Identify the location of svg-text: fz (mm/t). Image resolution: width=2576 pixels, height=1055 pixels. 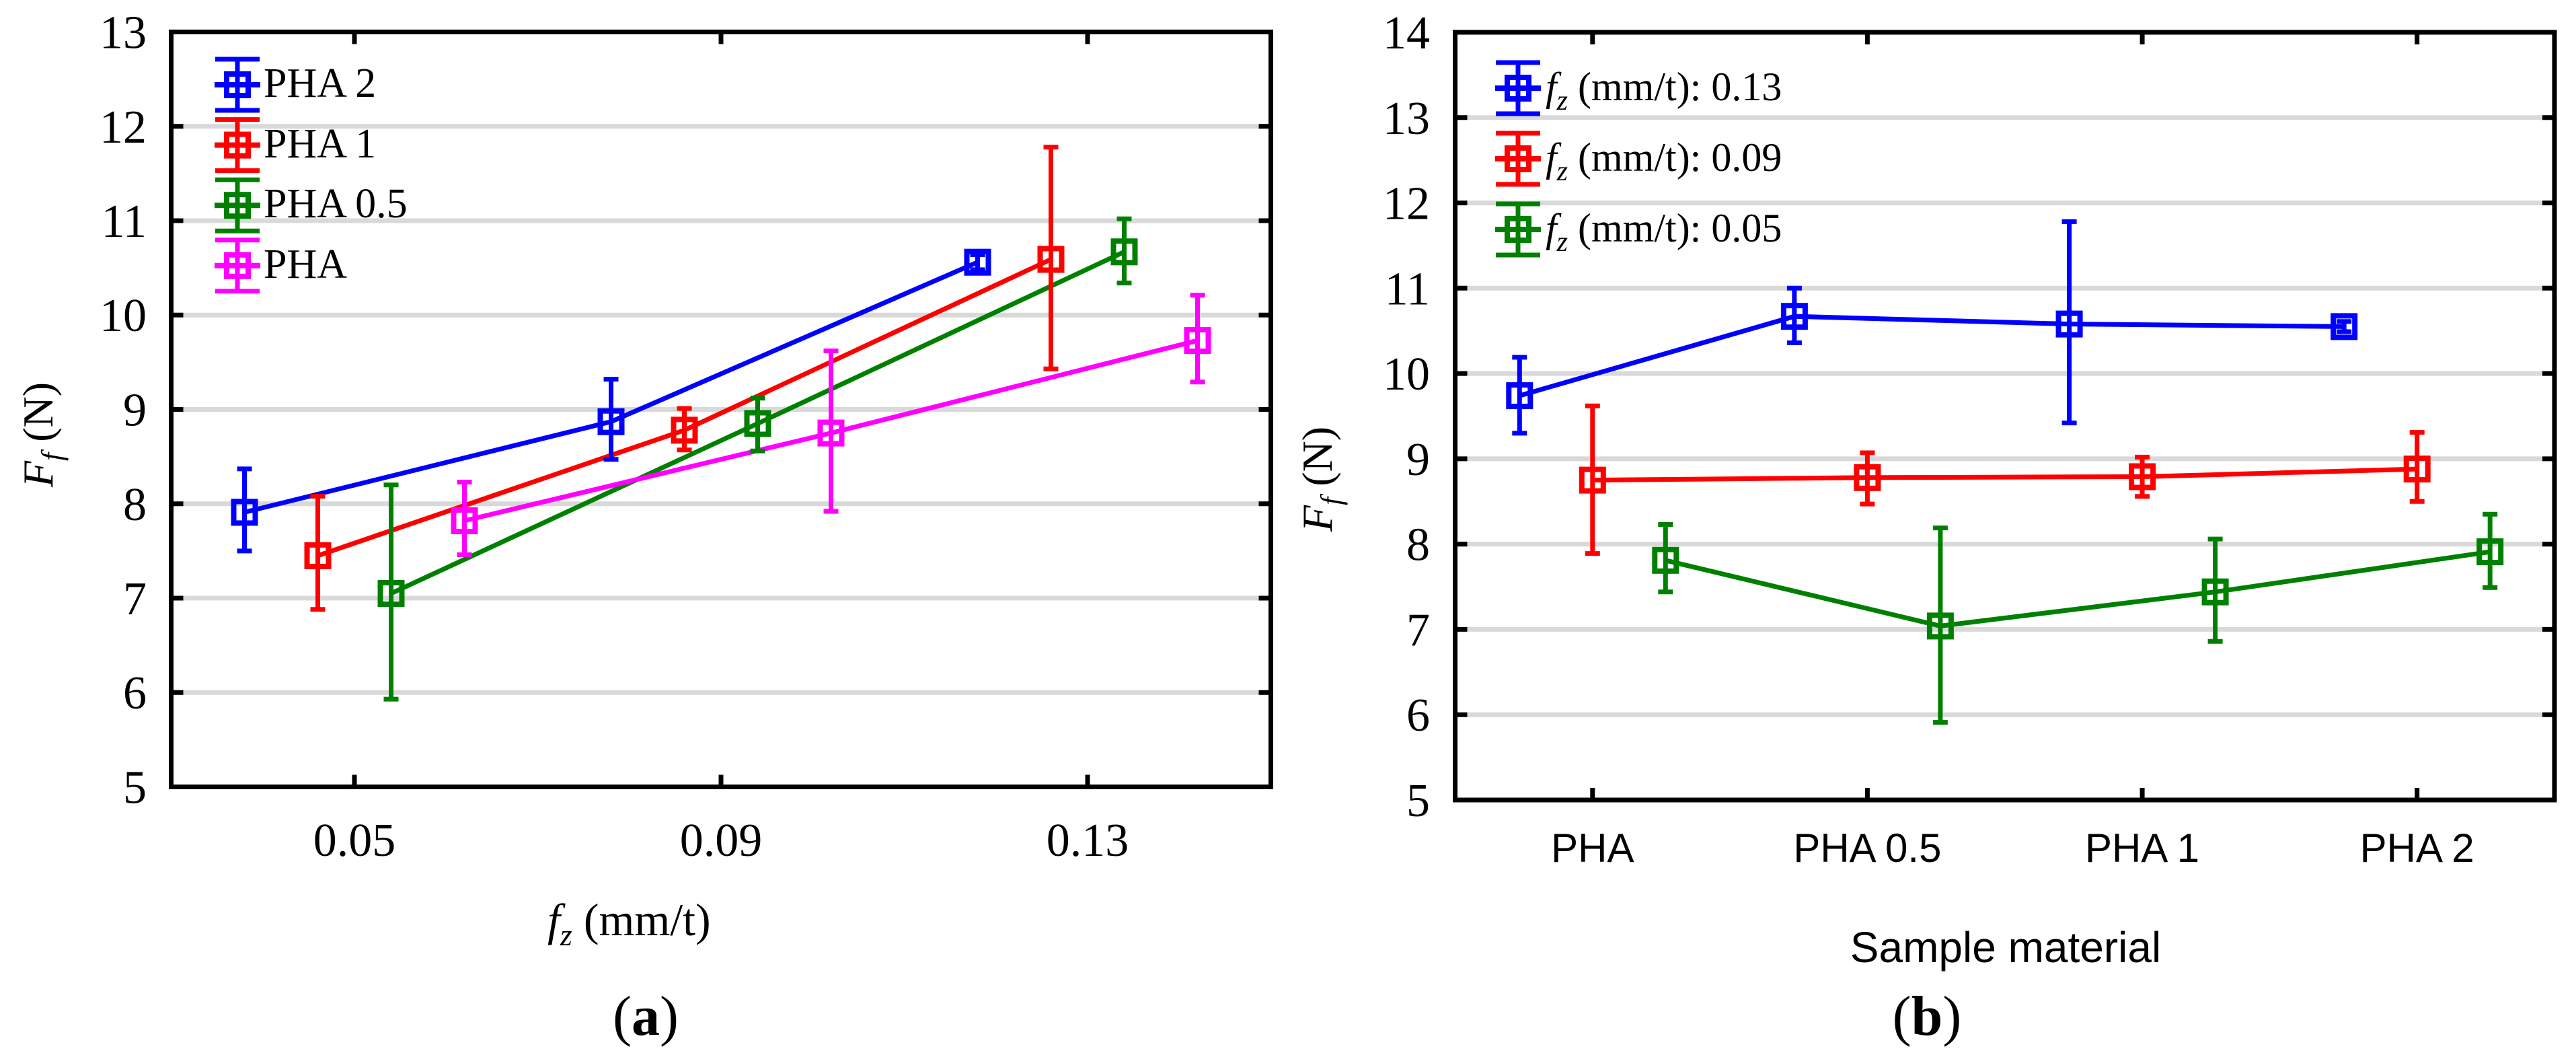
(629, 923).